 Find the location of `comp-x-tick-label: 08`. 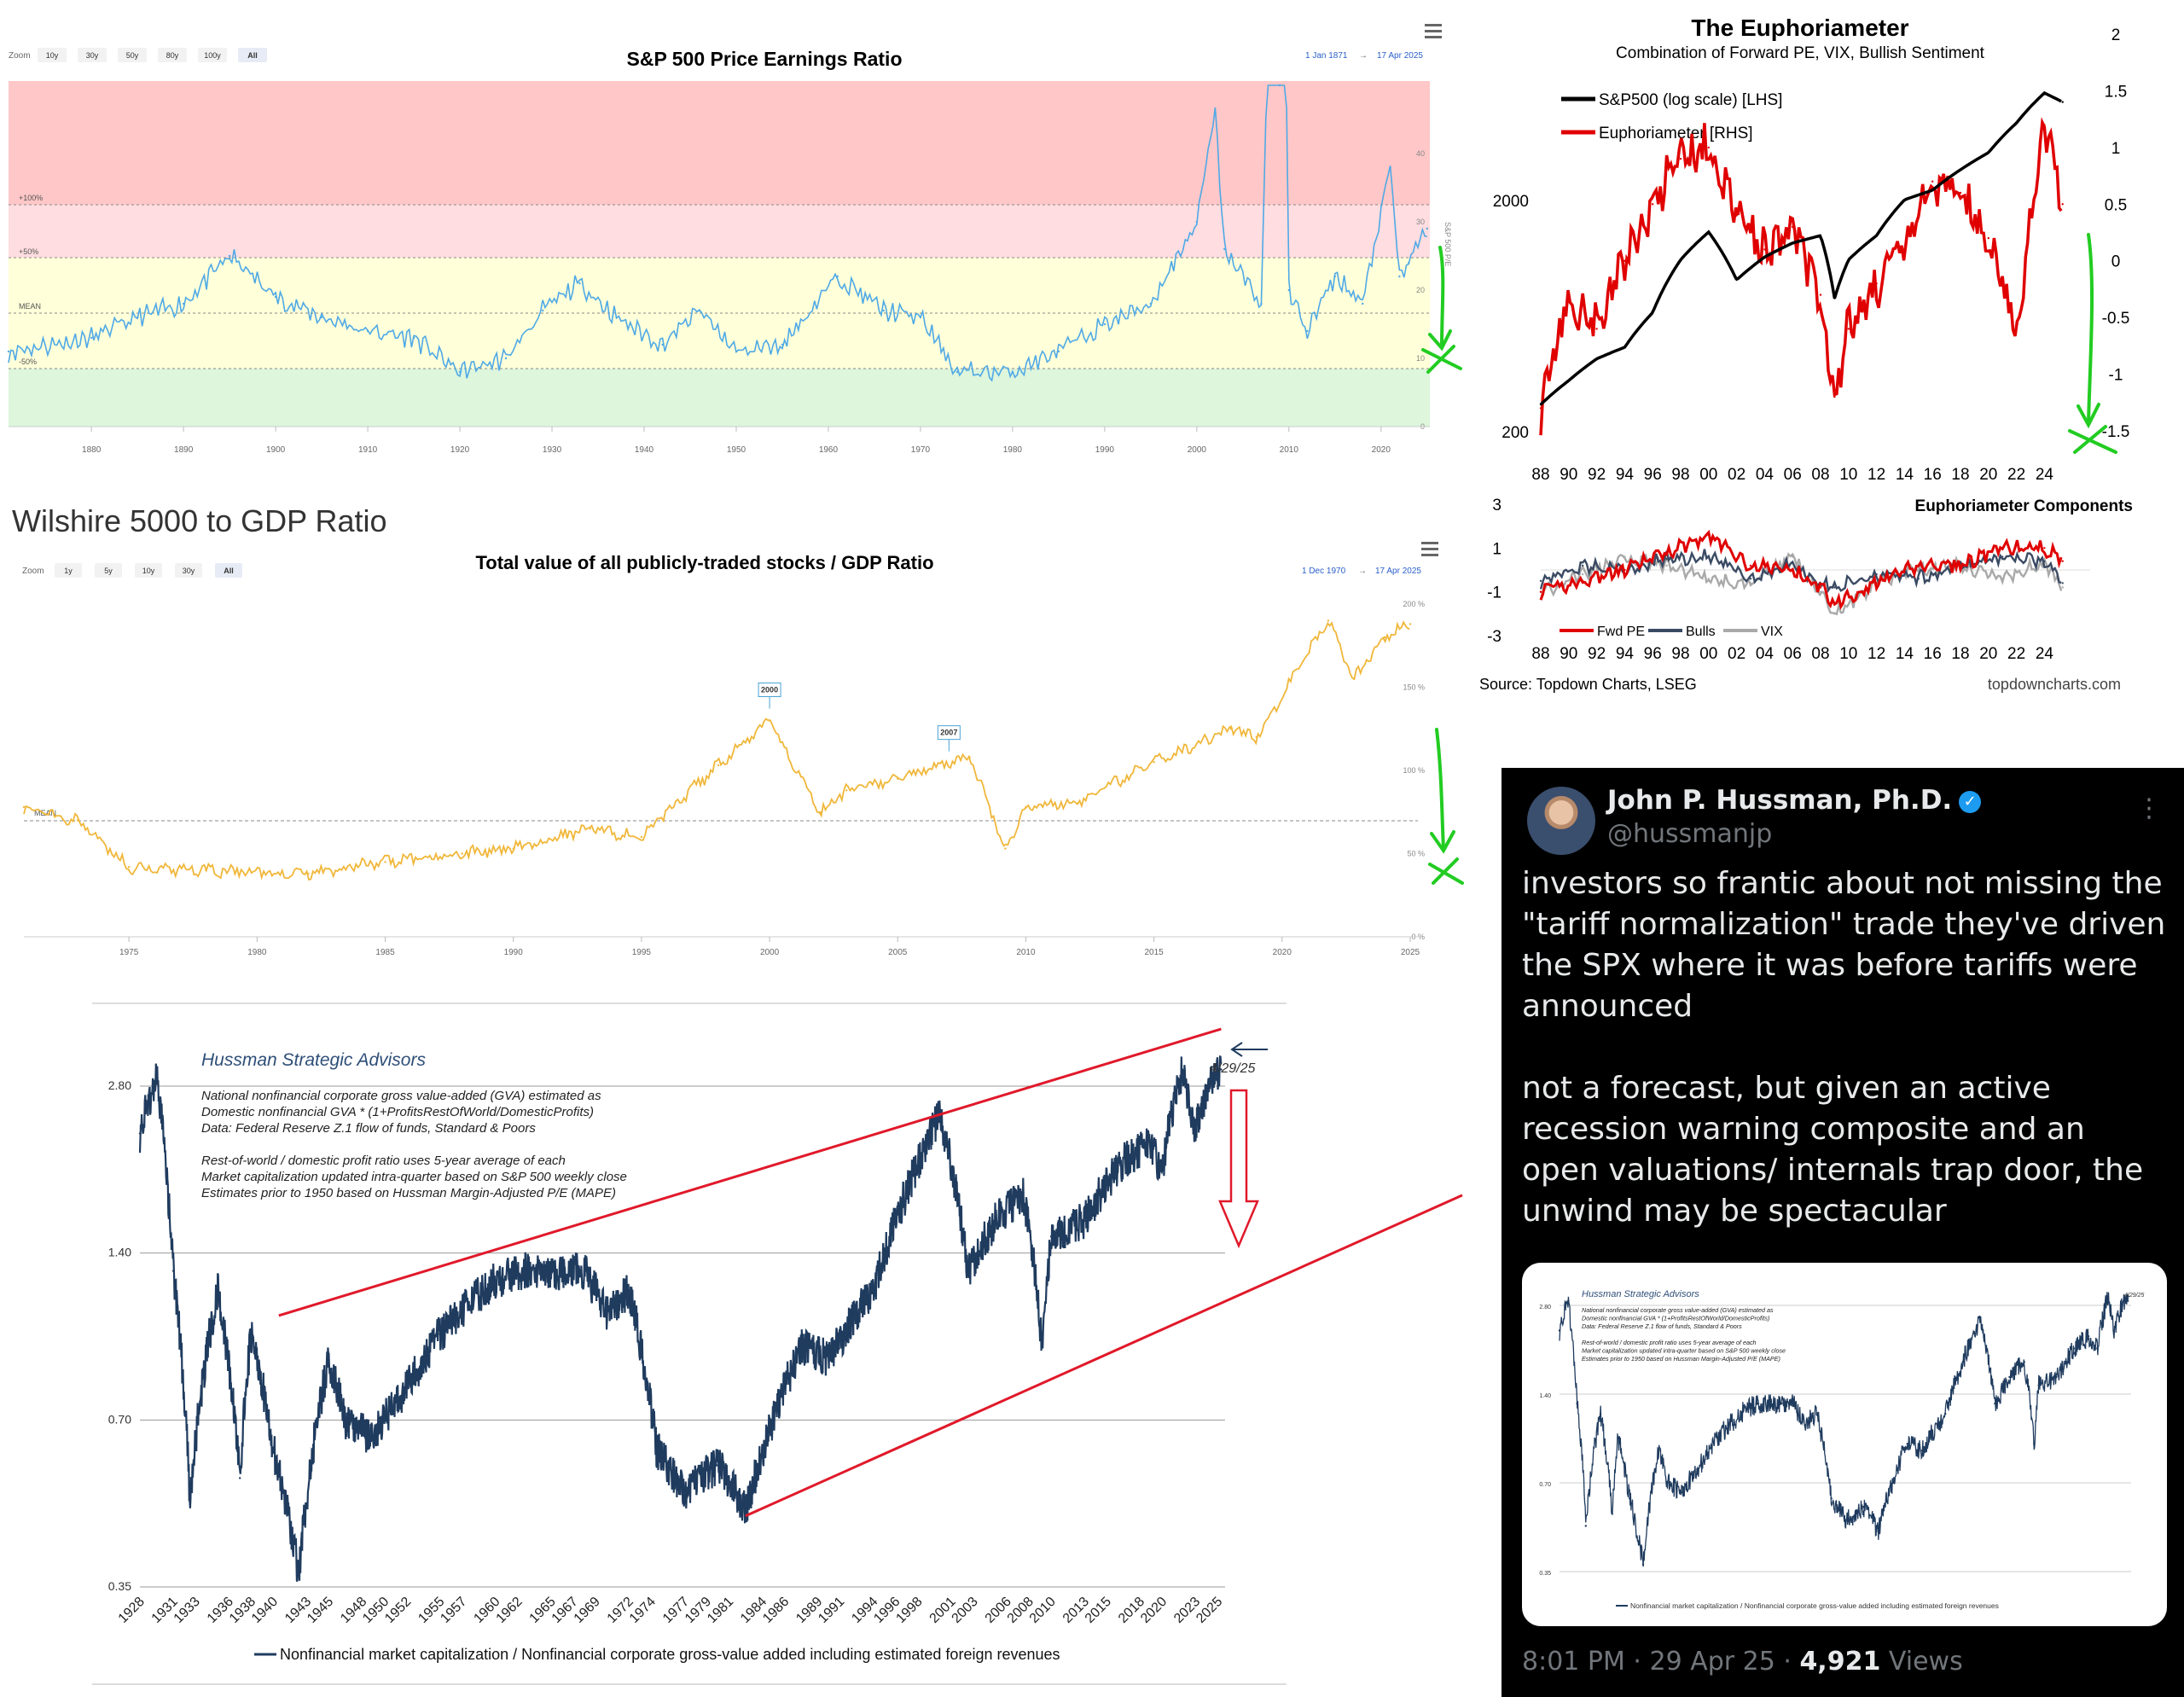

comp-x-tick-label: 08 is located at coordinates (1820, 654).